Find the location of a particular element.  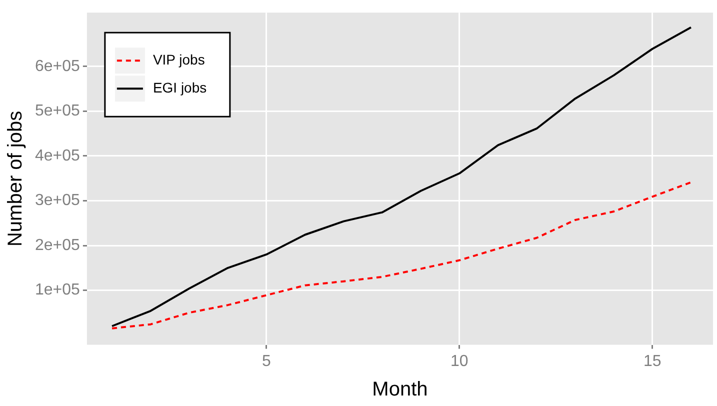

x-tick-label: 15 is located at coordinates (653, 361).